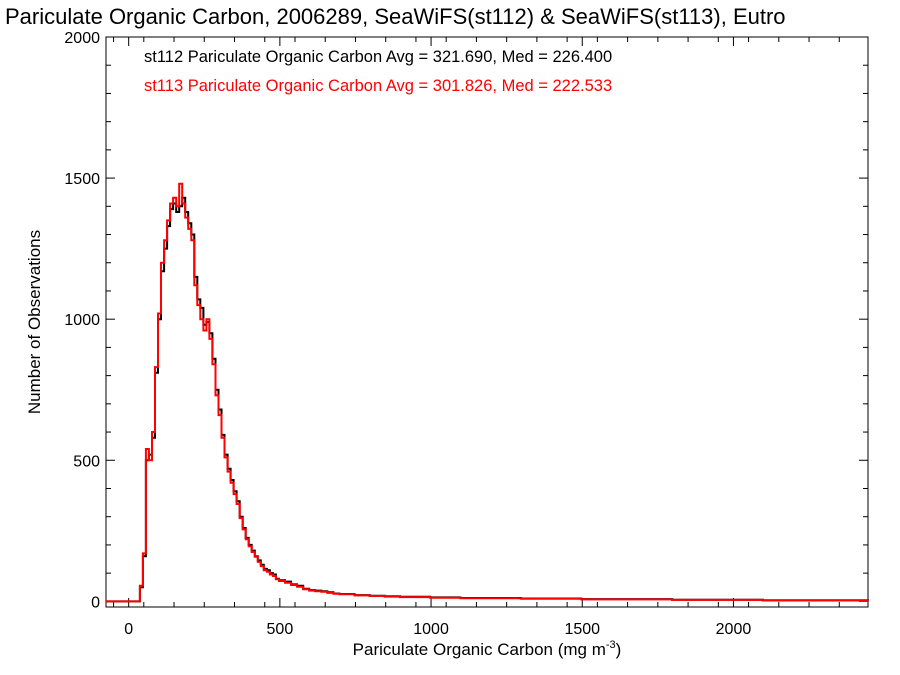 The width and height of the screenshot is (900, 675). What do you see at coordinates (582, 629) in the screenshot?
I see `x-tick-label: 1500` at bounding box center [582, 629].